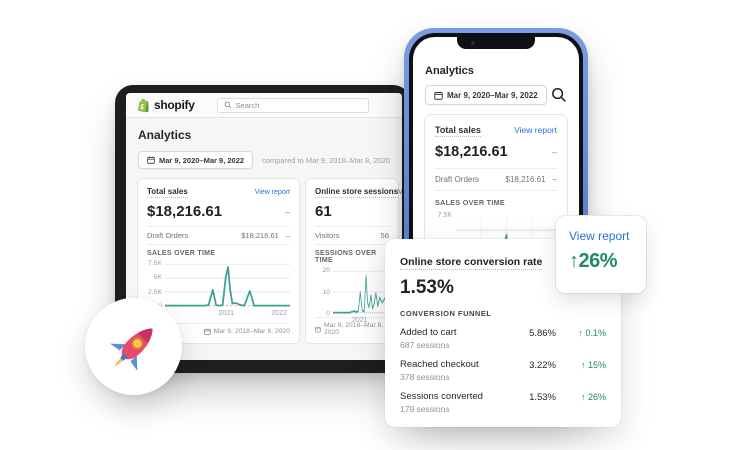 The height and width of the screenshot is (450, 750). What do you see at coordinates (218, 250) in the screenshot?
I see `sales-over-time-label: SALES OVER TIME` at bounding box center [218, 250].